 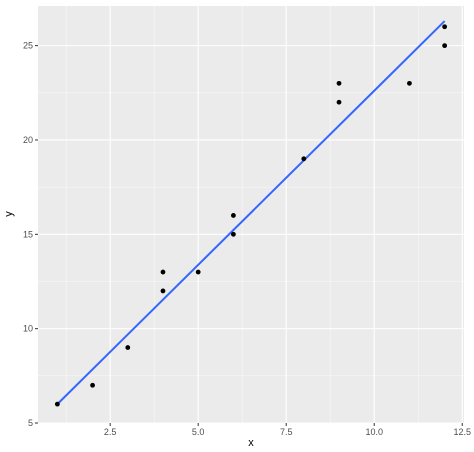 I want to click on x-tick-label: 7.5, so click(x=286, y=432).